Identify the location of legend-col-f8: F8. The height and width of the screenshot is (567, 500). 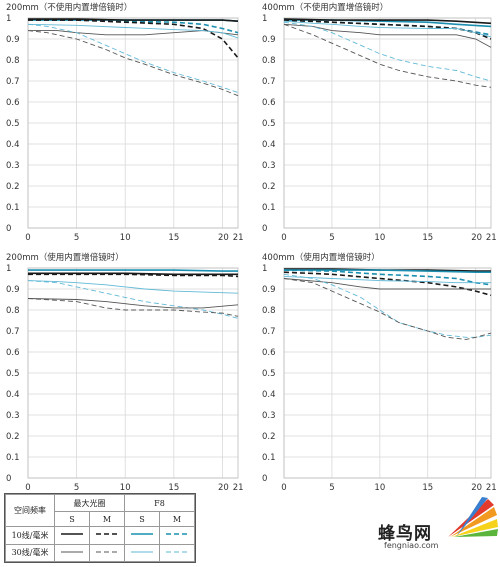
(159, 503).